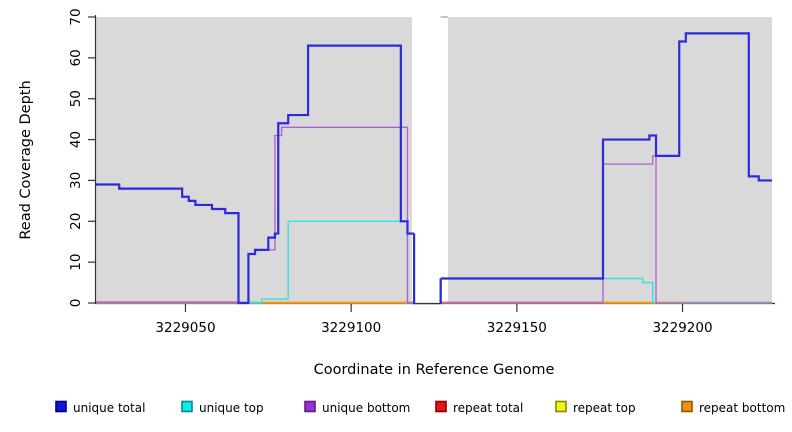  I want to click on y-tick-label: 30, so click(76, 180).